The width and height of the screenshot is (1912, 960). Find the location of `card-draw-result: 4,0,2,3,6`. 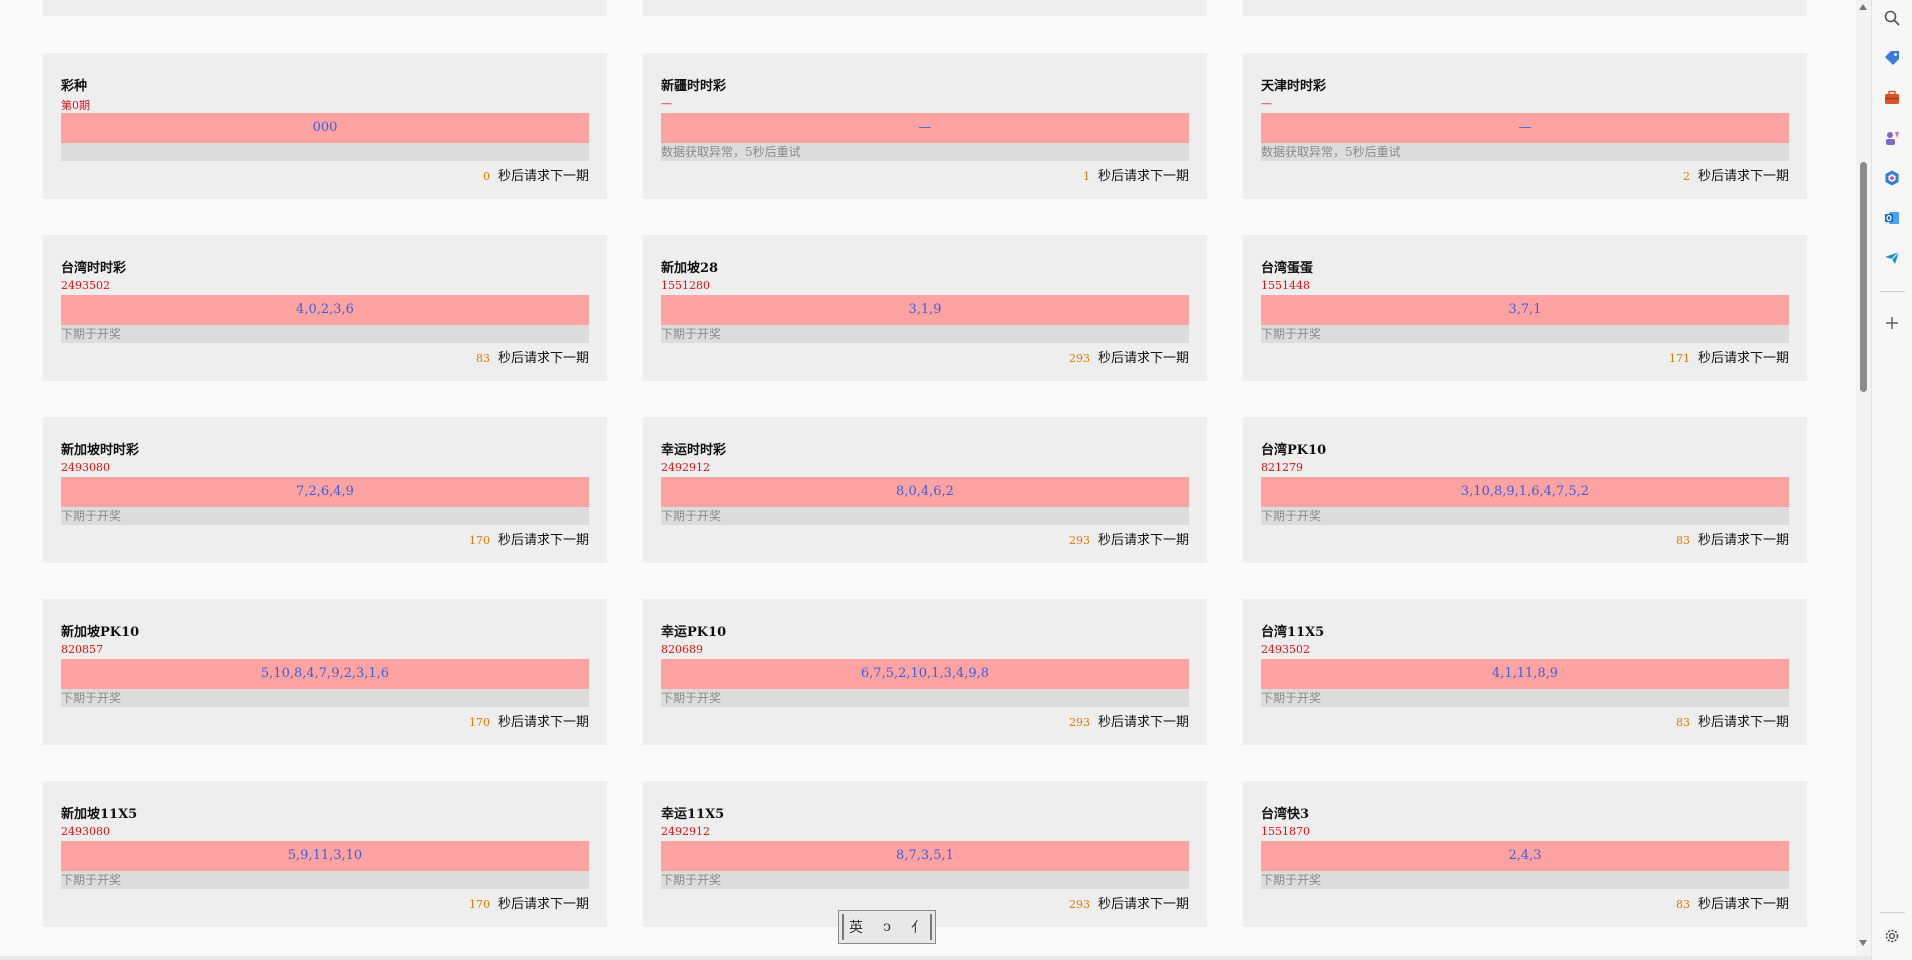

card-draw-result: 4,0,2,3,6 is located at coordinates (325, 310).